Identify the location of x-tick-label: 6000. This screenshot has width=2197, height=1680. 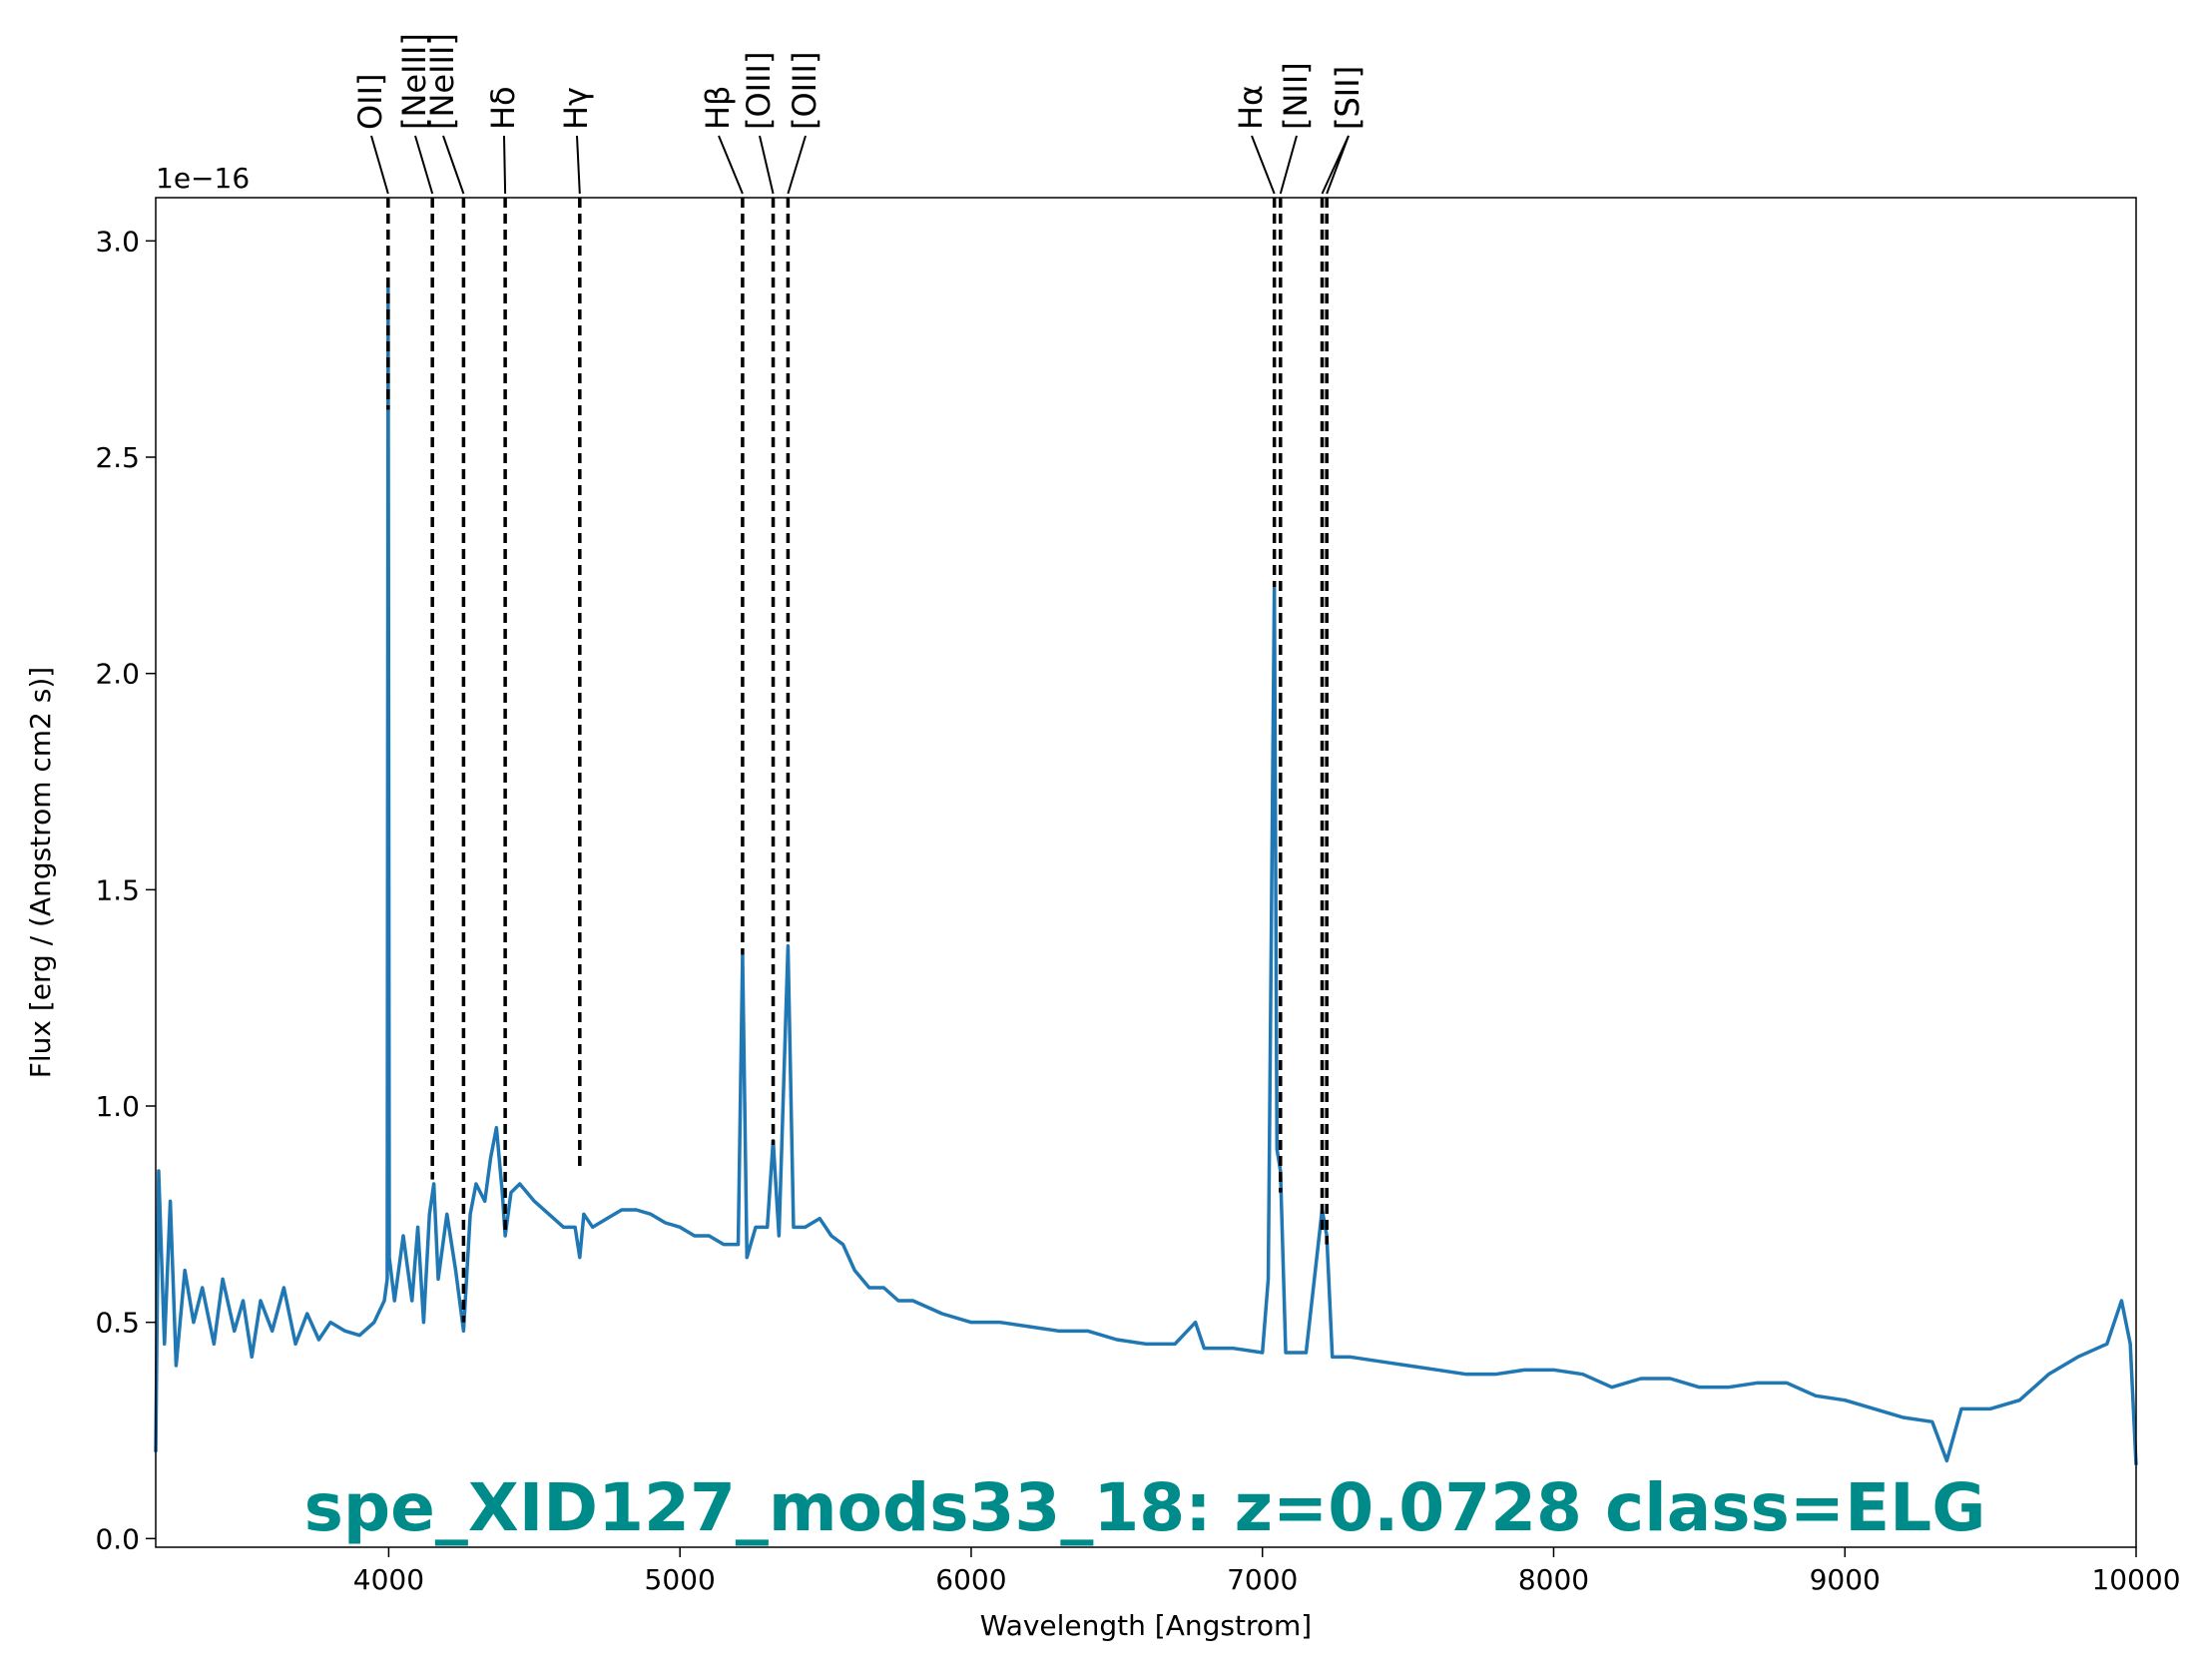
(970, 1579).